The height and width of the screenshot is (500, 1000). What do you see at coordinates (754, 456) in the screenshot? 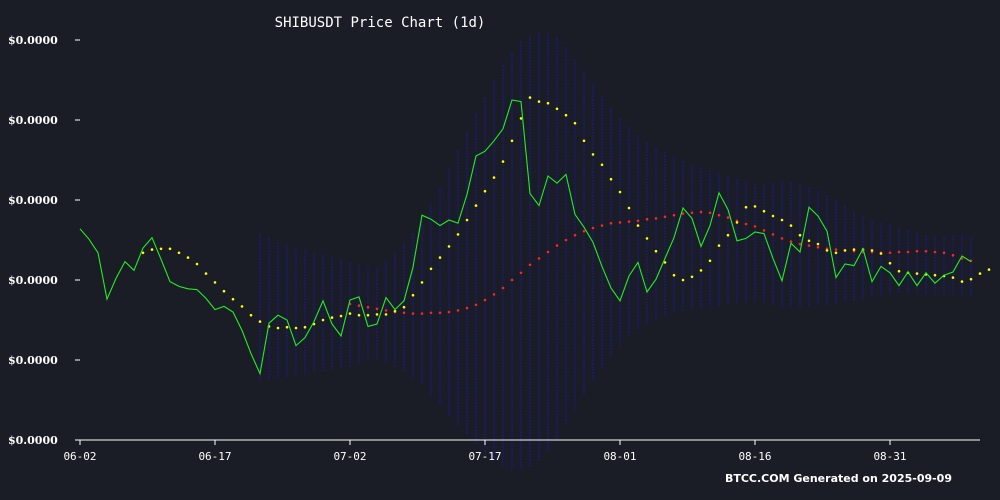
I see `x-tick-label: 08-16` at bounding box center [754, 456].